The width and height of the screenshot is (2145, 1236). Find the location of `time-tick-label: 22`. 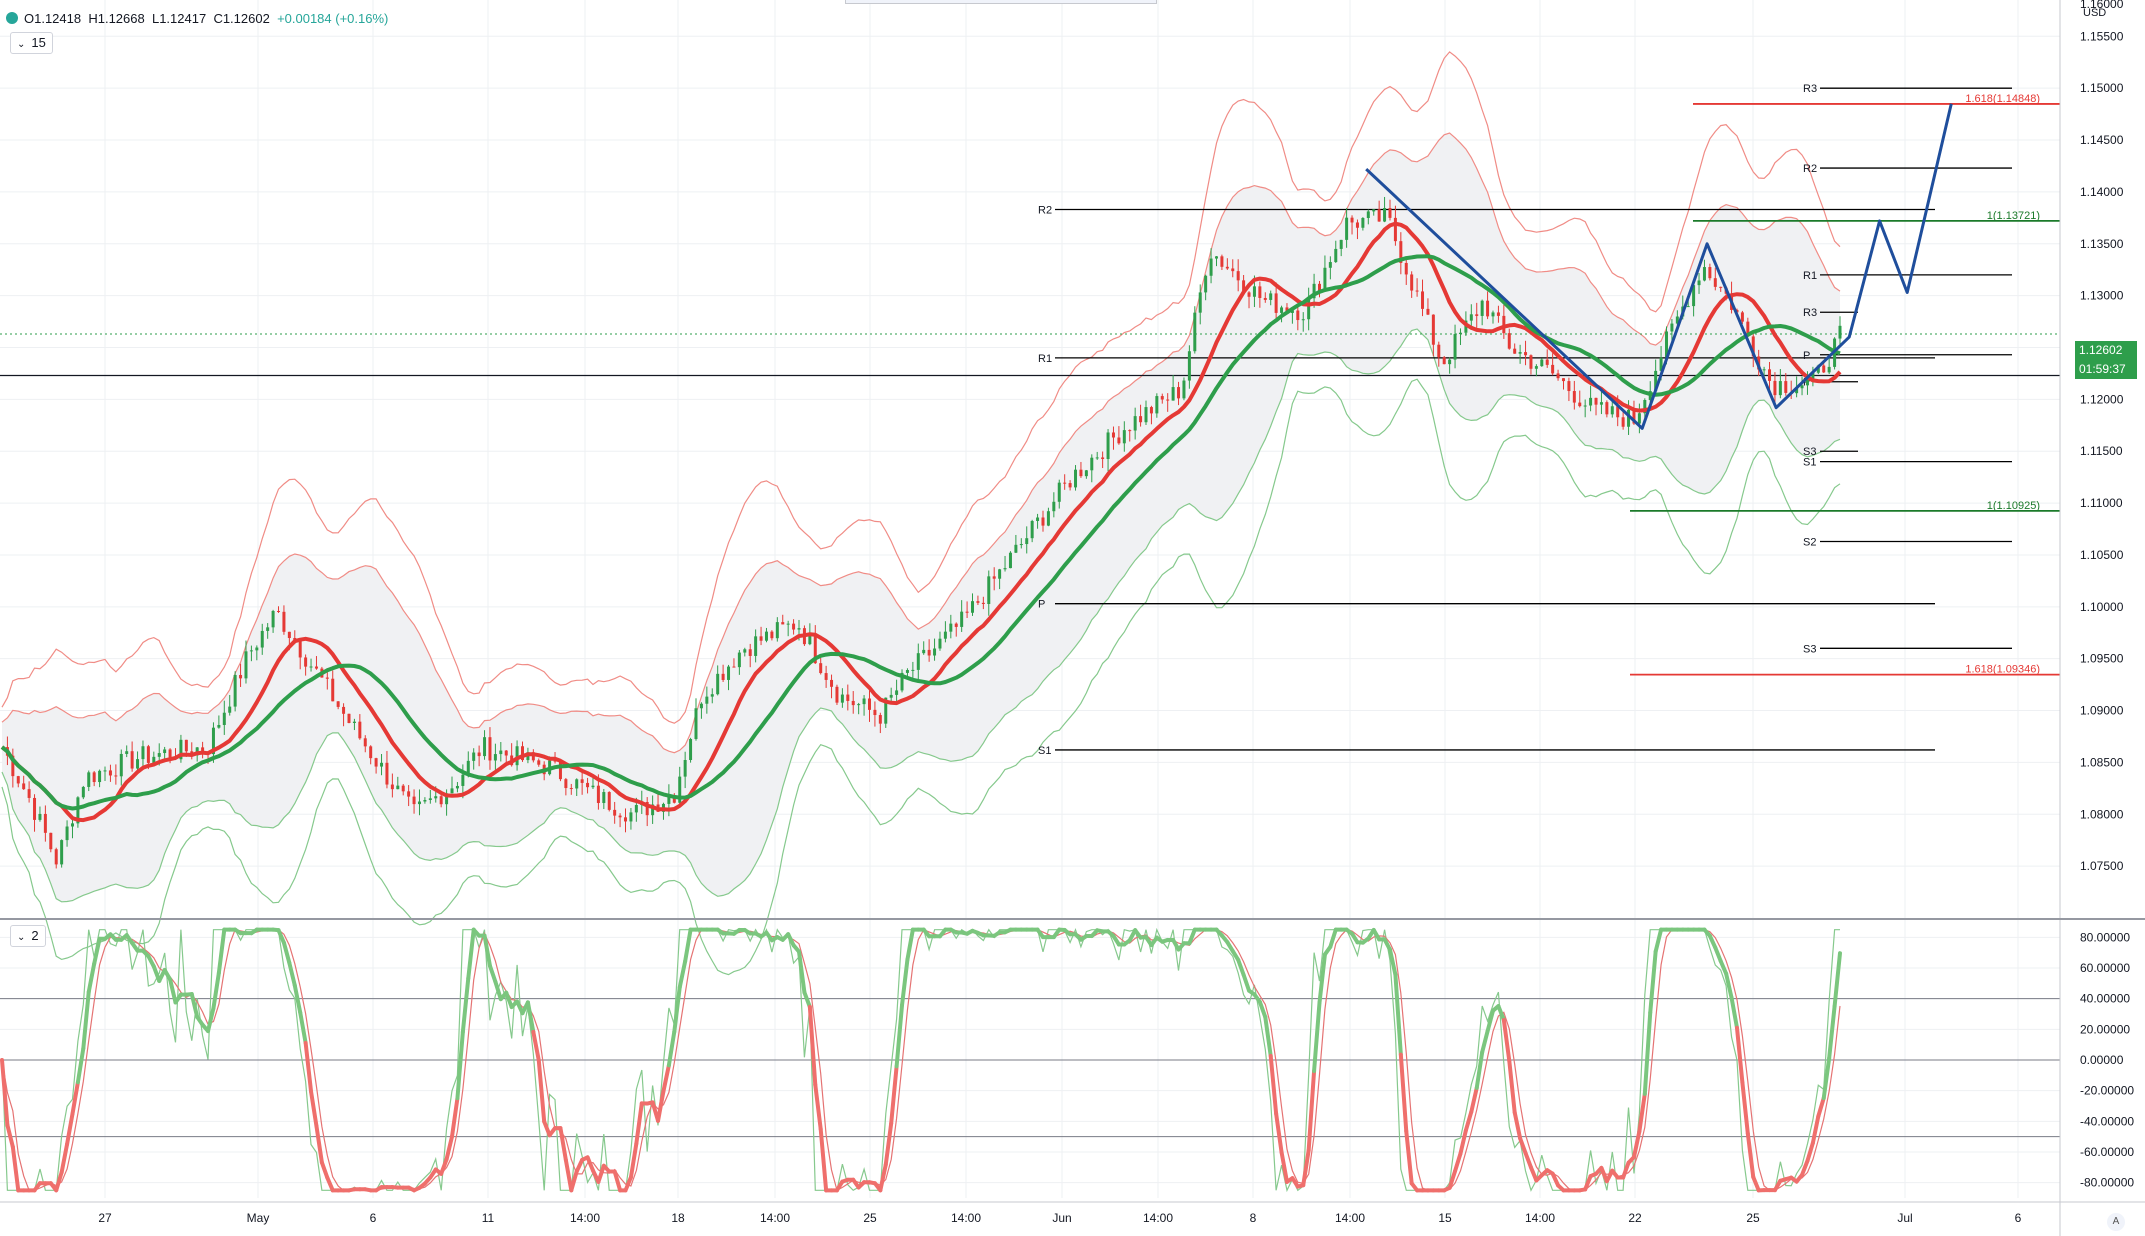

time-tick-label: 22 is located at coordinates (1635, 1218).